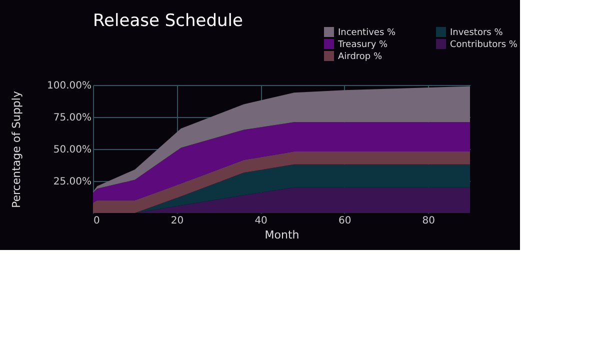 The width and height of the screenshot is (600, 339). I want to click on y-tick-label: 50.00%, so click(72, 150).